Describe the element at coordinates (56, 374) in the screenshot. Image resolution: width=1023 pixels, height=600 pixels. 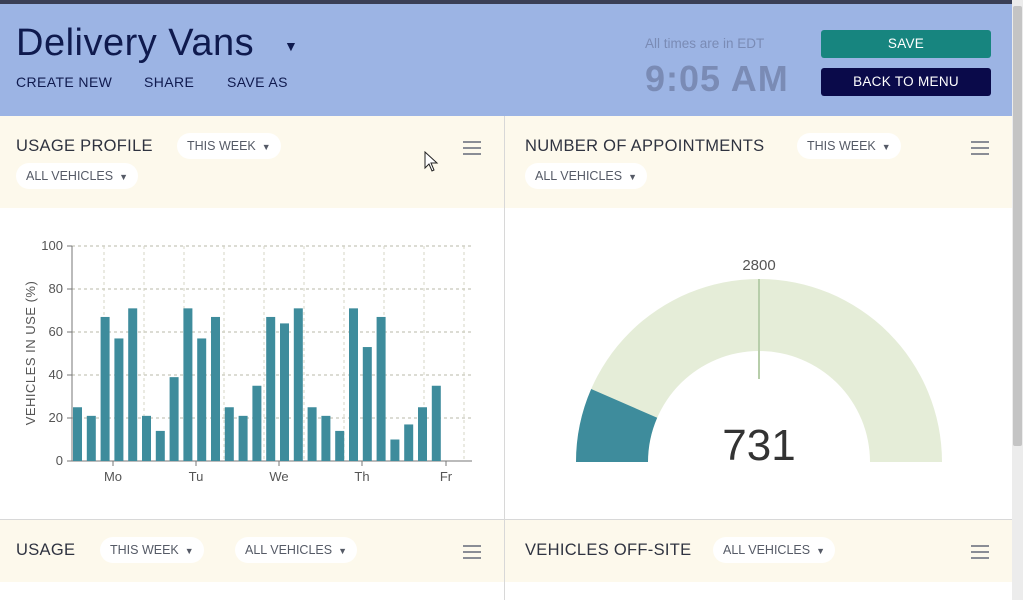
I see `y-tick-label: 40` at that location.